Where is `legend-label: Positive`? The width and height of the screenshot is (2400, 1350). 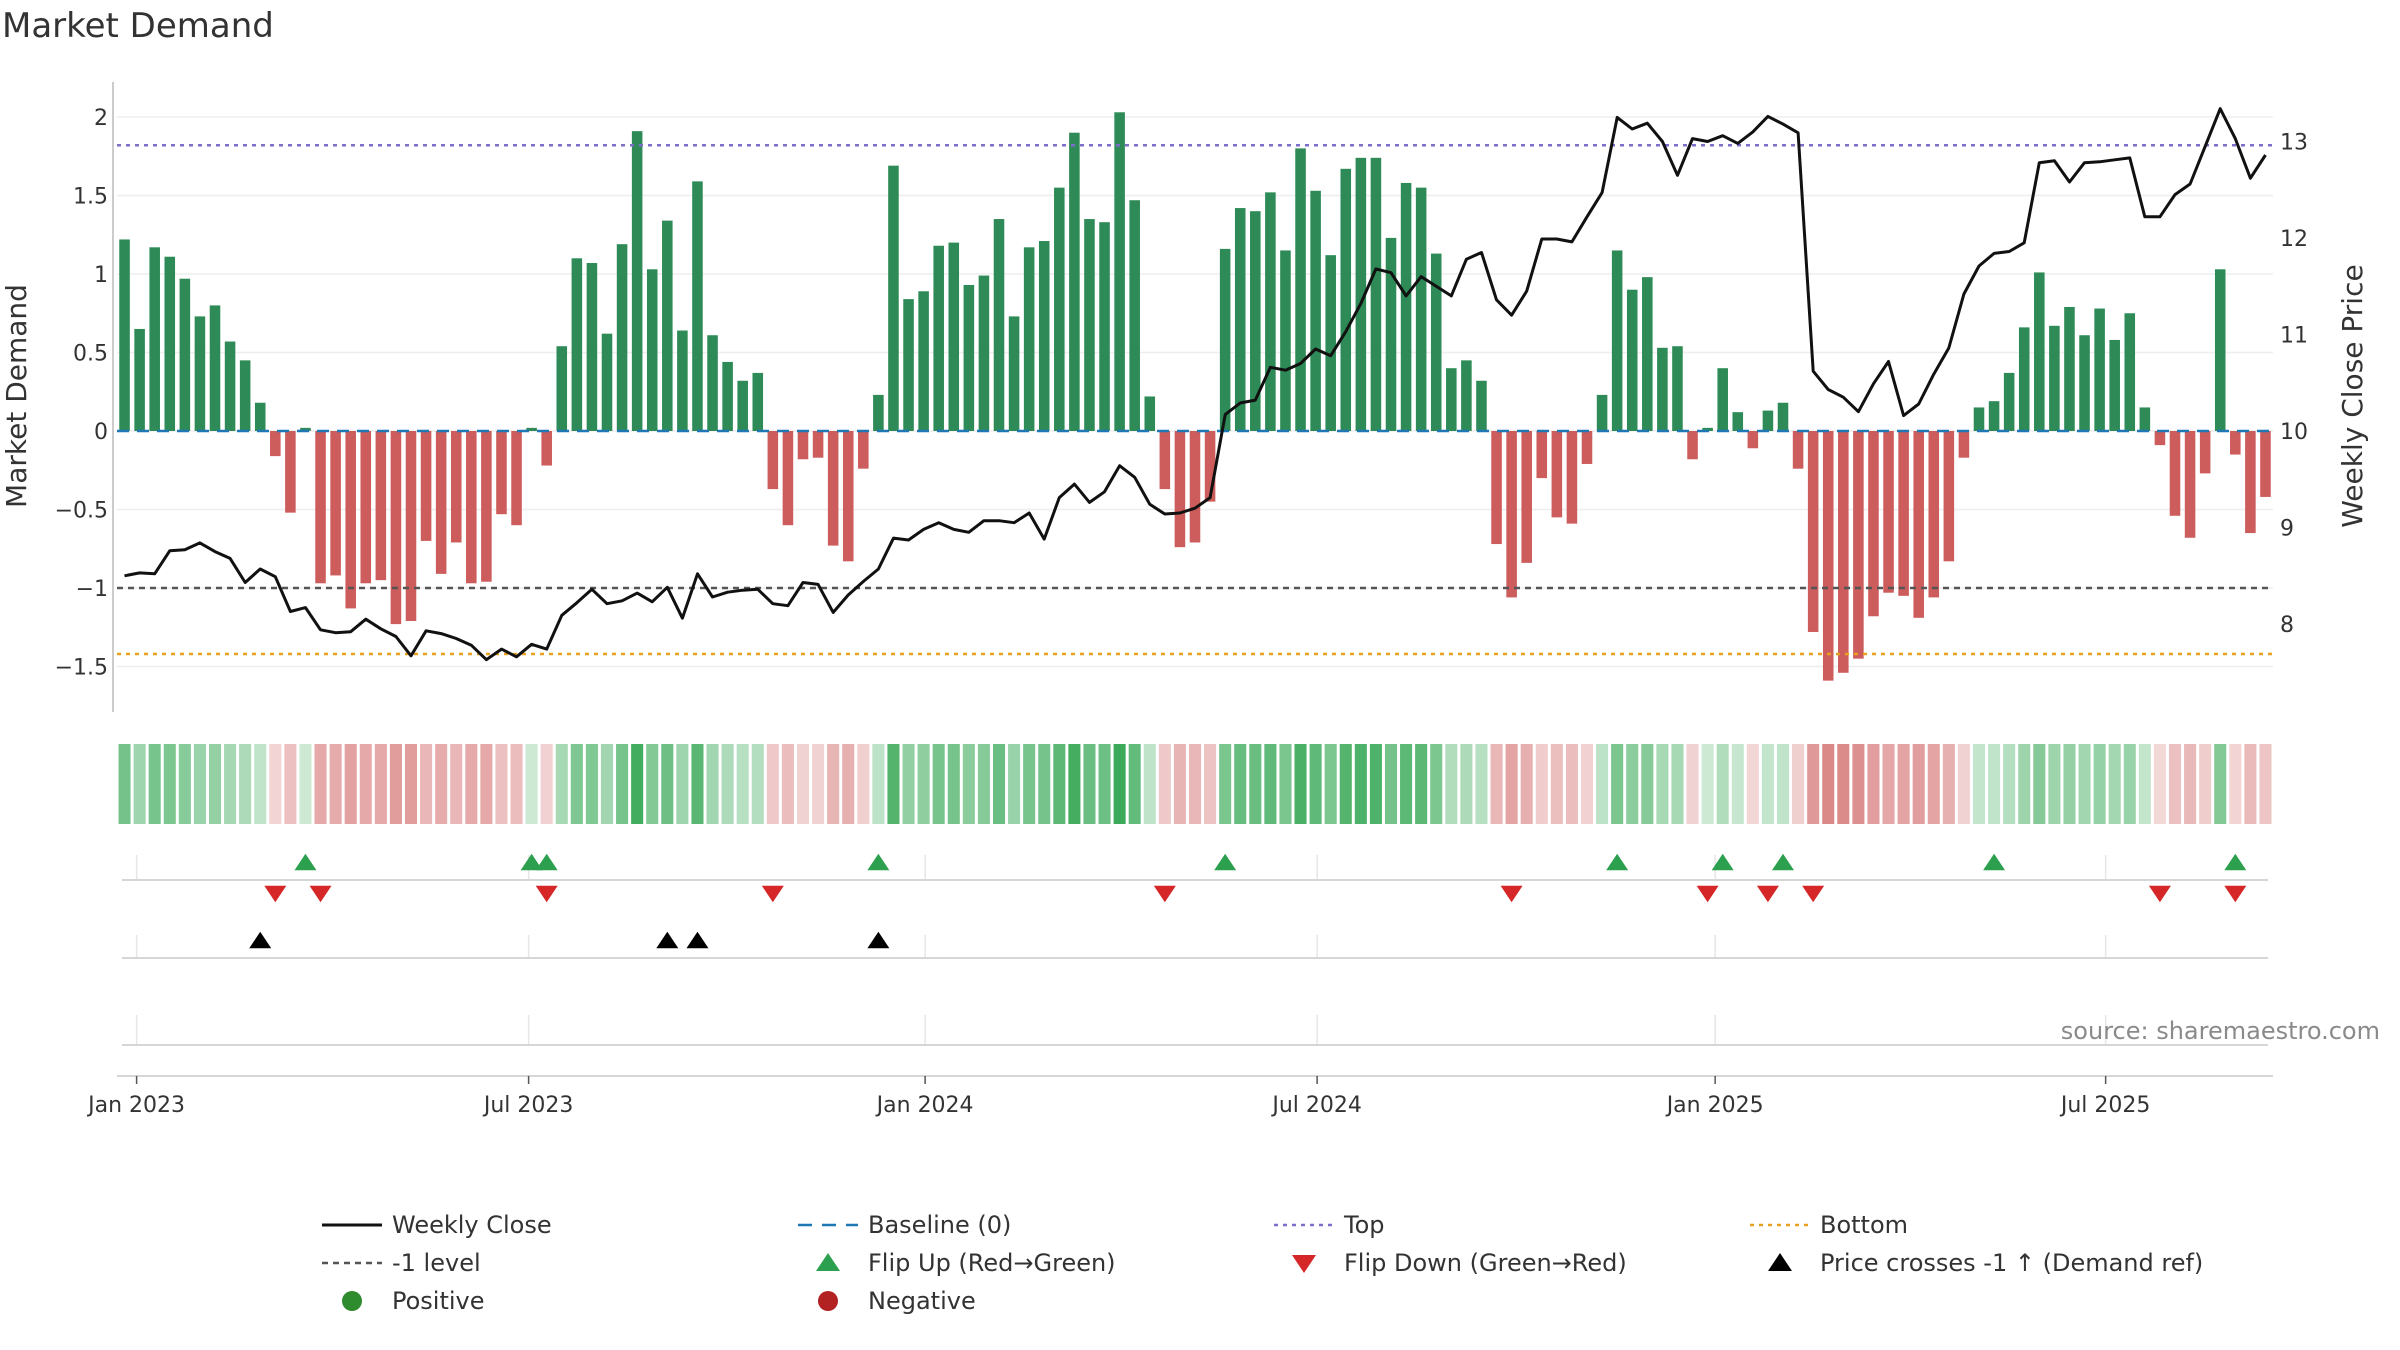
legend-label: Positive is located at coordinates (438, 1301).